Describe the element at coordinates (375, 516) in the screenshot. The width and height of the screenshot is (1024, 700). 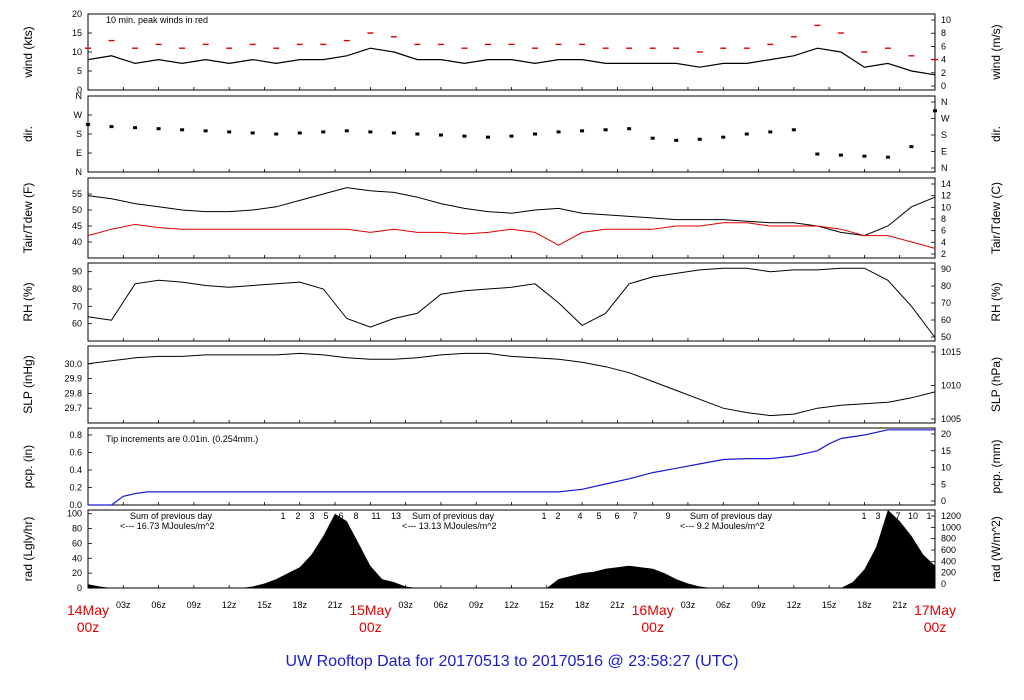
I see `hour-label: 11` at that location.